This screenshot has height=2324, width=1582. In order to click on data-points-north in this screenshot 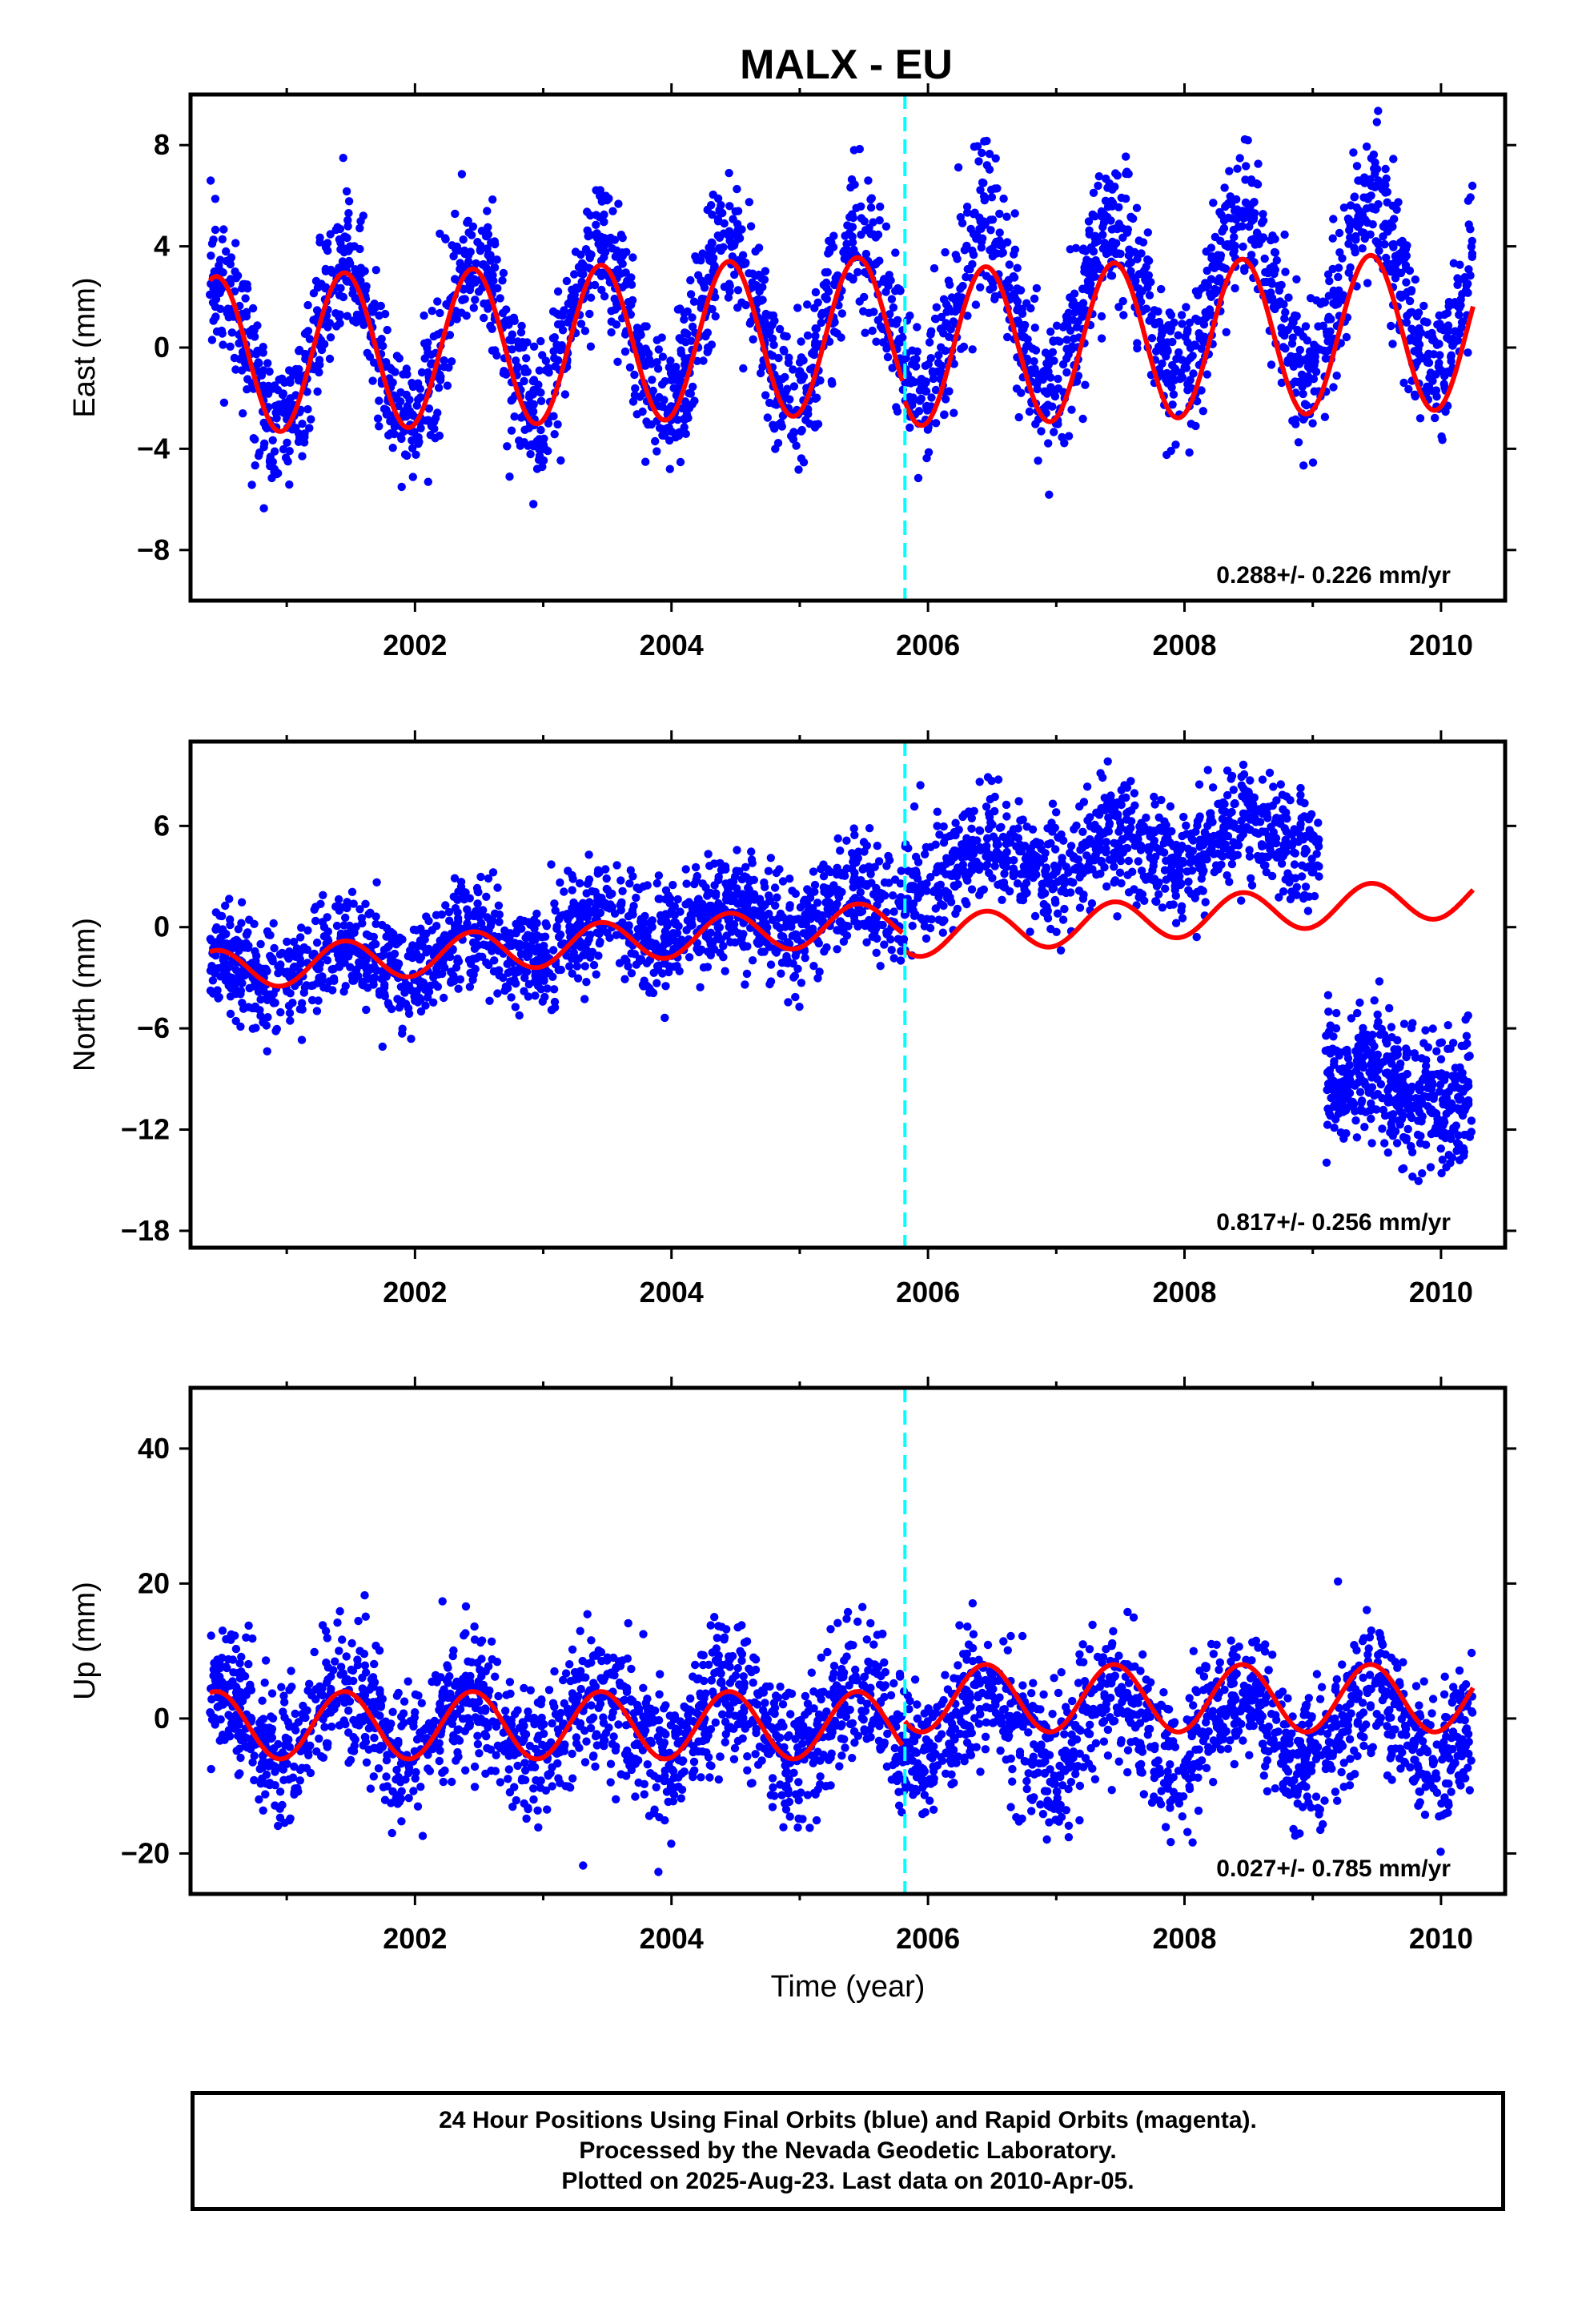, I will do `click(841, 972)`.